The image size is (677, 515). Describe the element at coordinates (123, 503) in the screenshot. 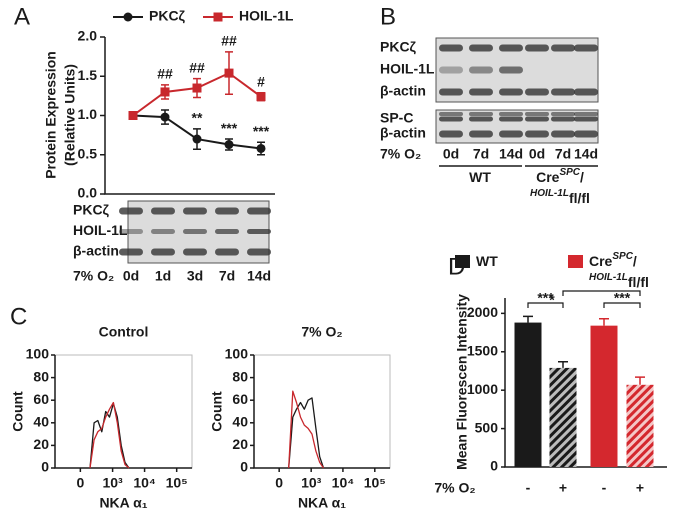

I see `x-axis-label: NKA α₁` at that location.